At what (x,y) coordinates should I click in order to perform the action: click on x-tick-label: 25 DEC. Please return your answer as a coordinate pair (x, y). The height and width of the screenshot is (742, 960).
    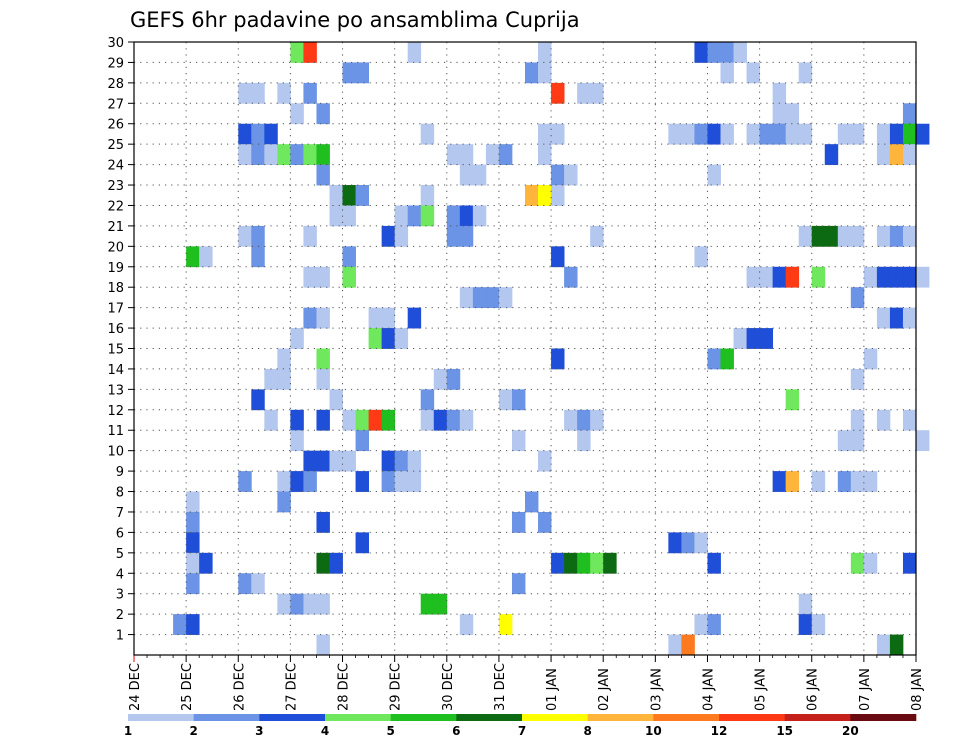
    Looking at the image, I should click on (187, 687).